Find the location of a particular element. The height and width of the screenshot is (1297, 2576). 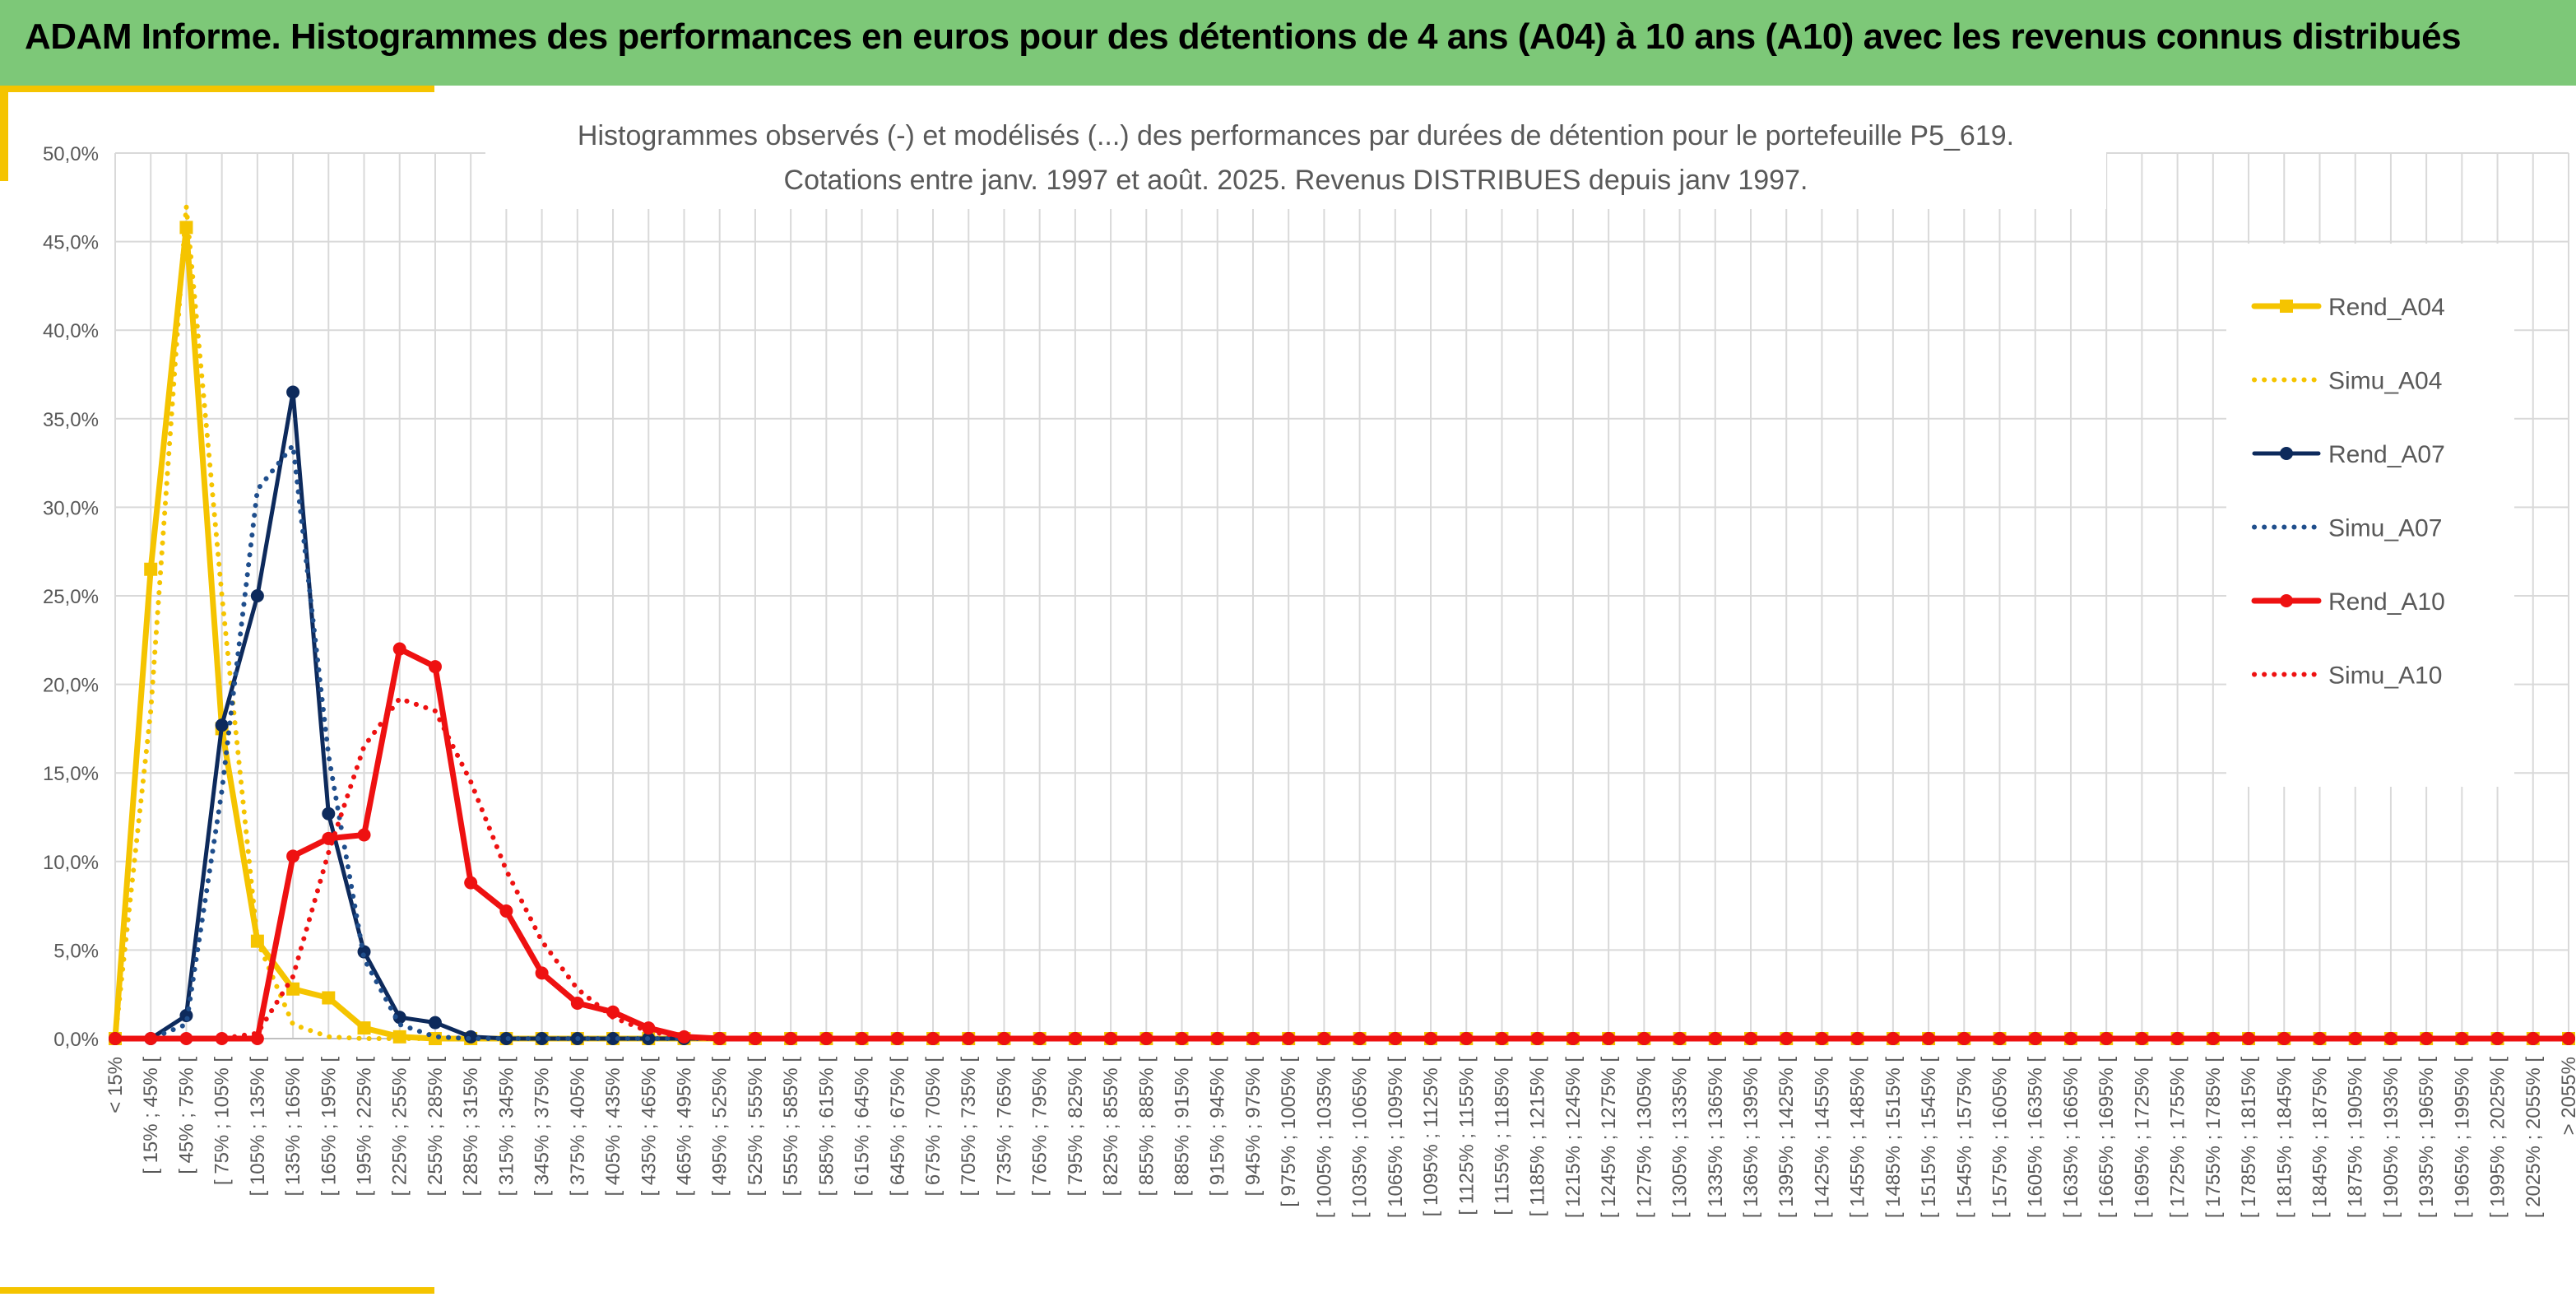

x-tick-label: [ 1605% ; 1635% [ is located at coordinates (2036, 1138).